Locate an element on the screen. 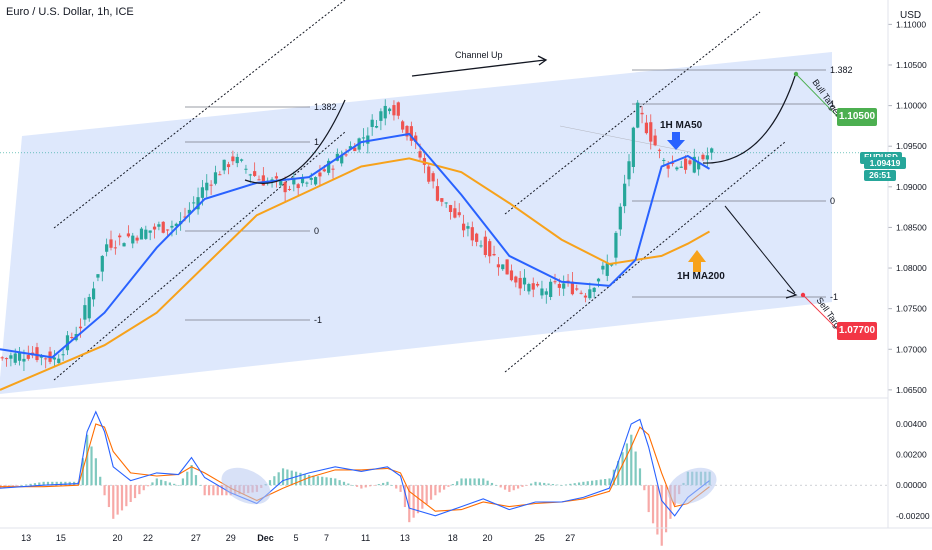 The height and width of the screenshot is (550, 932). chart-header: Euro / U.S. Dollar, 1h, ICE is located at coordinates (70, 12).